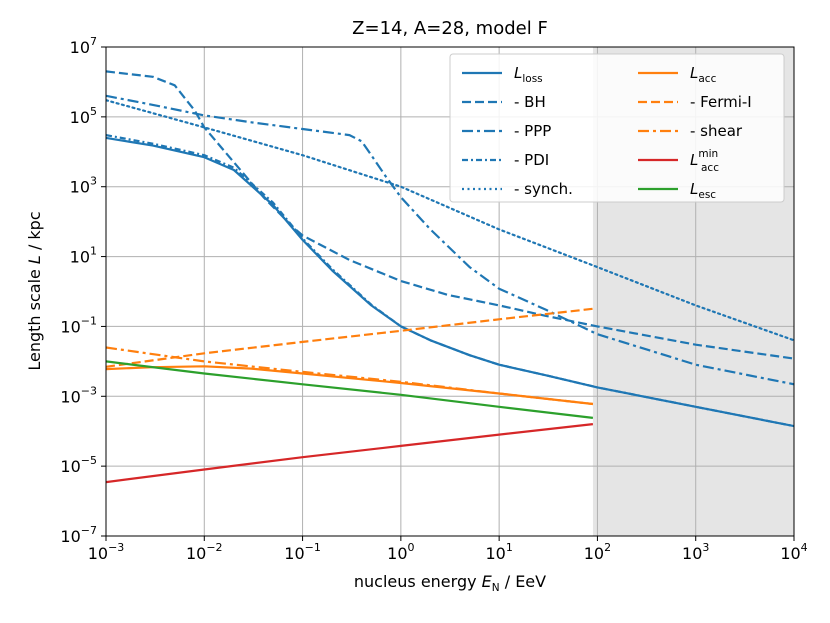  I want to click on y-axis-label-unit: / kpc, so click(34, 233).